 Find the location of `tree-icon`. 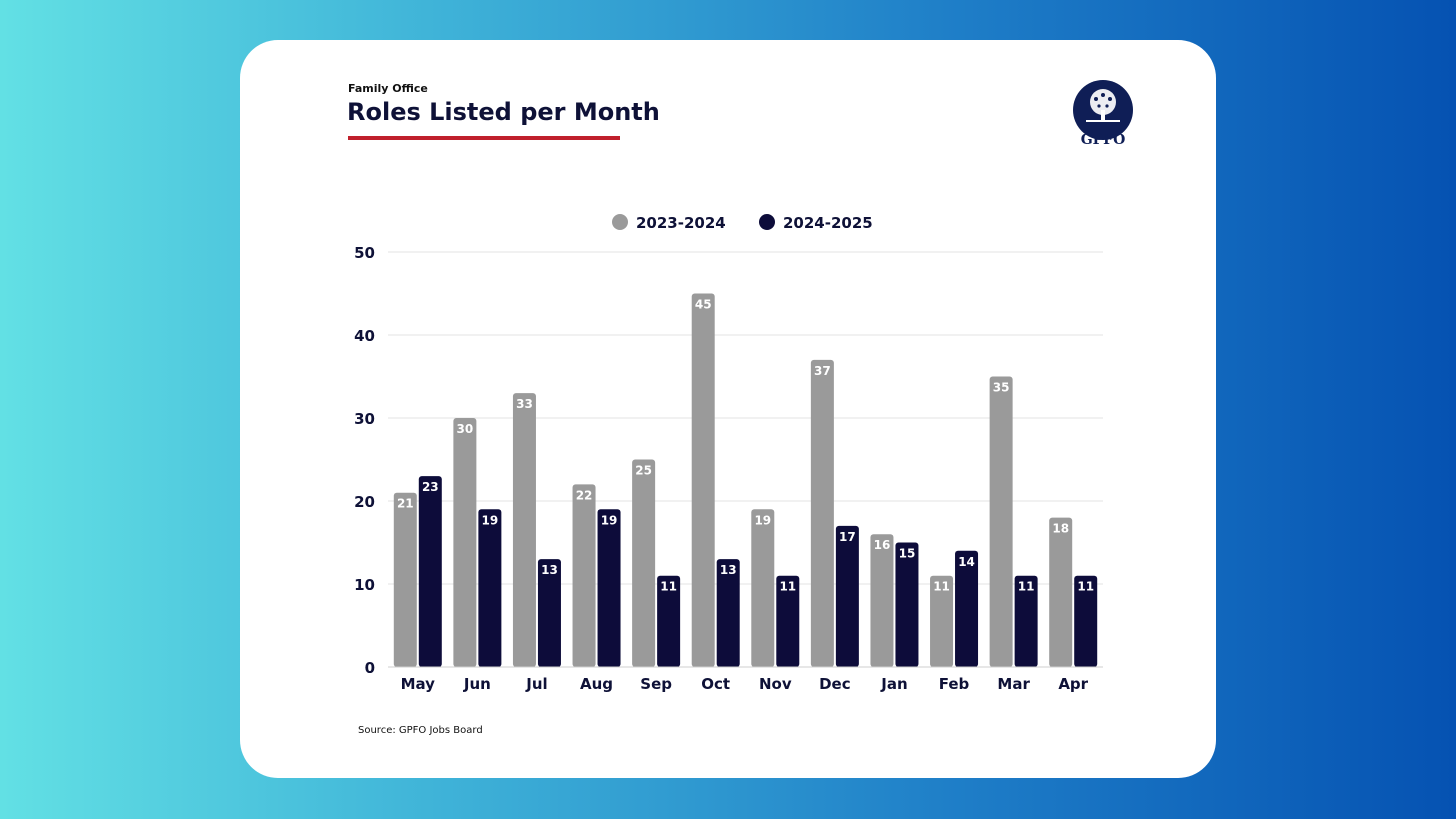

tree-icon is located at coordinates (1103, 105).